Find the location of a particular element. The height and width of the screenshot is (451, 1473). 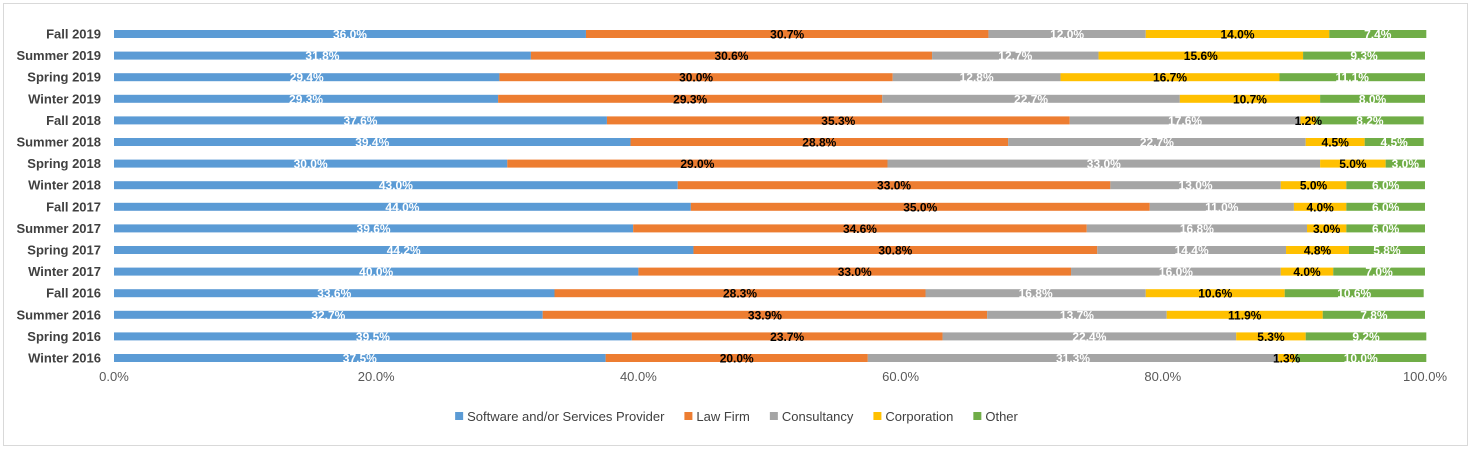

data-label: 32.7% is located at coordinates (328, 315).